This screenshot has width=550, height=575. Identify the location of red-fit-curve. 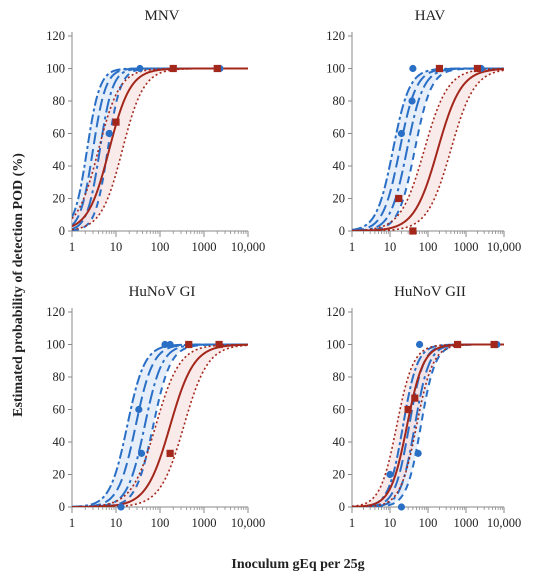
(428, 149).